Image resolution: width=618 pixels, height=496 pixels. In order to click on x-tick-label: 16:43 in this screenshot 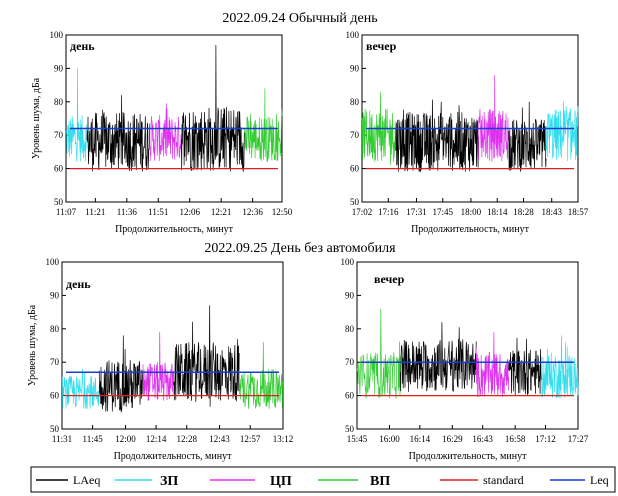, I will do `click(482, 439)`.